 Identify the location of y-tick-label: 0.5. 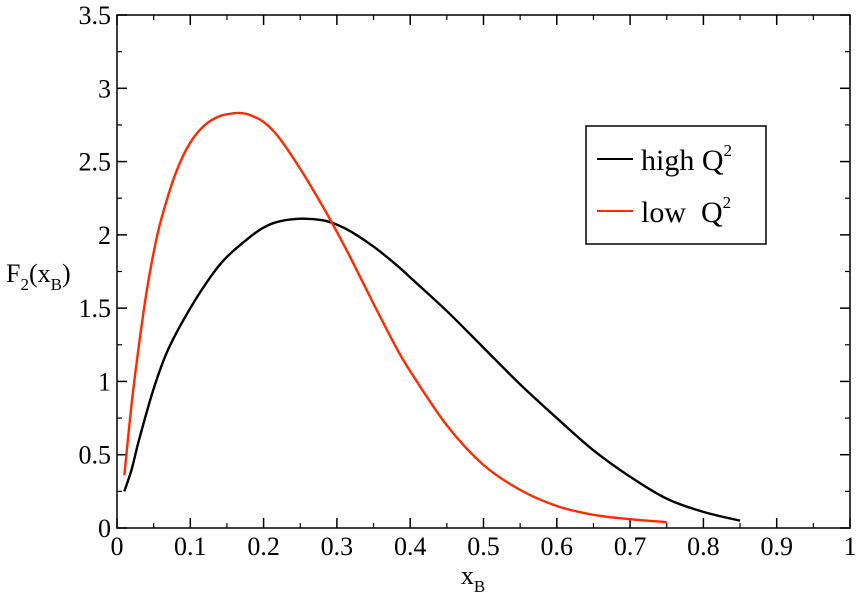
(95, 455).